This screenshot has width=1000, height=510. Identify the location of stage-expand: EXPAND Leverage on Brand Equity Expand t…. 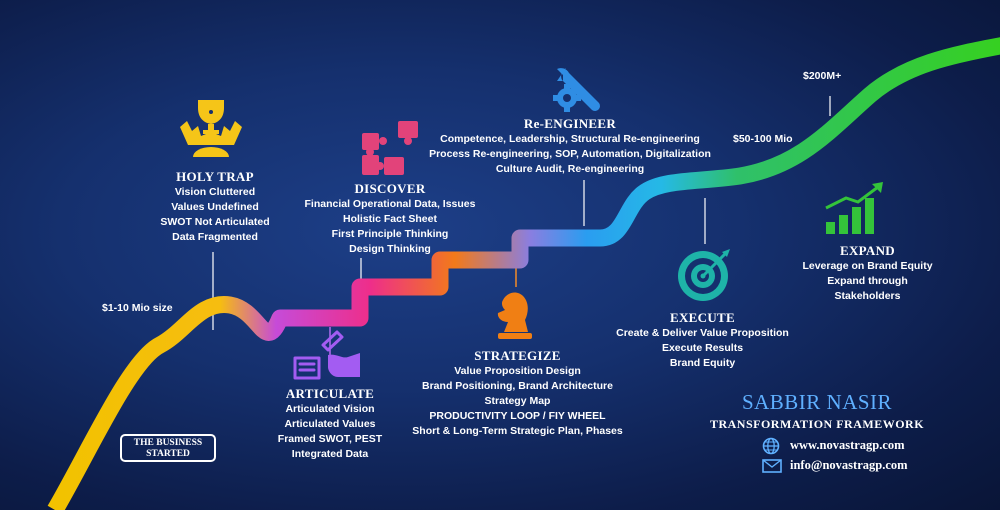
(867, 273).